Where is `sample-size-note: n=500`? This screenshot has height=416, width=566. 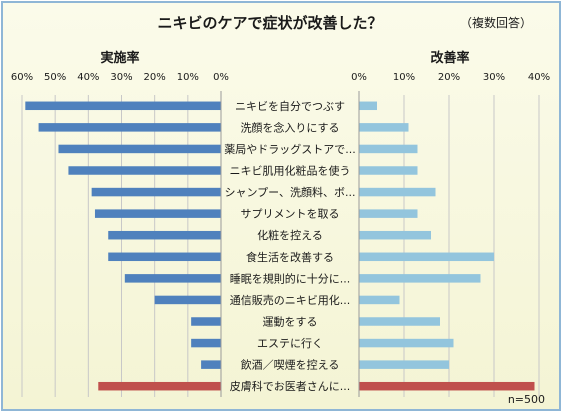
sample-size-note: n=500 is located at coordinates (526, 399).